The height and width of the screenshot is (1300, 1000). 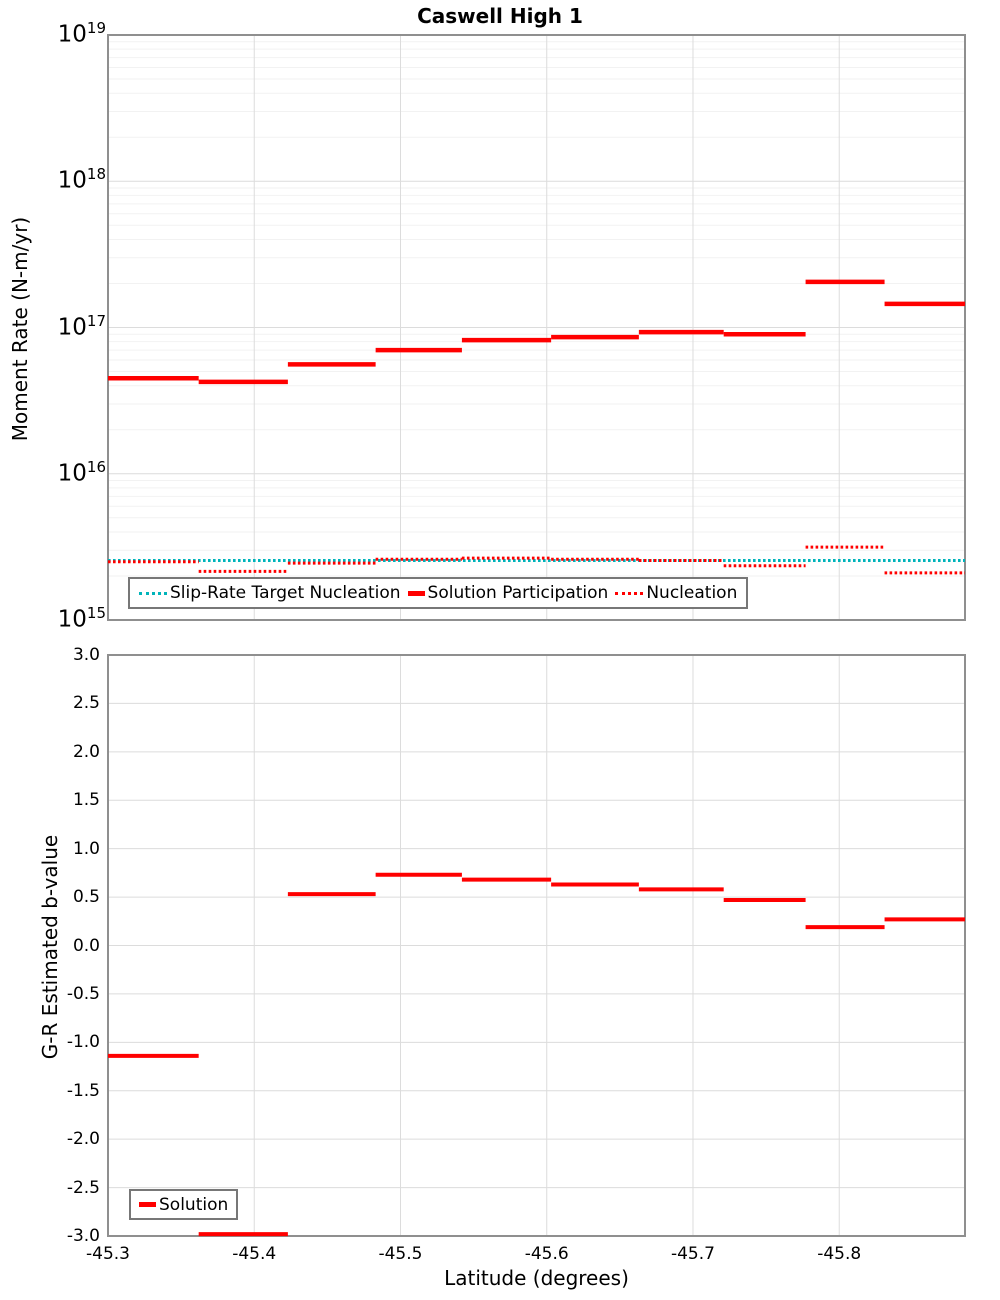 What do you see at coordinates (194, 1204) in the screenshot?
I see `legend-item-label: Solution` at bounding box center [194, 1204].